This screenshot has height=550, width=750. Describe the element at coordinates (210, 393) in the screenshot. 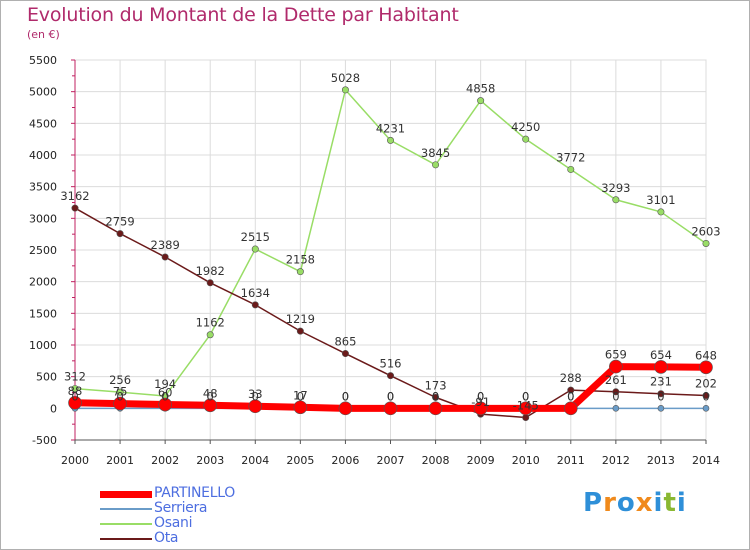

I see `data-label-partinello: 48` at that location.